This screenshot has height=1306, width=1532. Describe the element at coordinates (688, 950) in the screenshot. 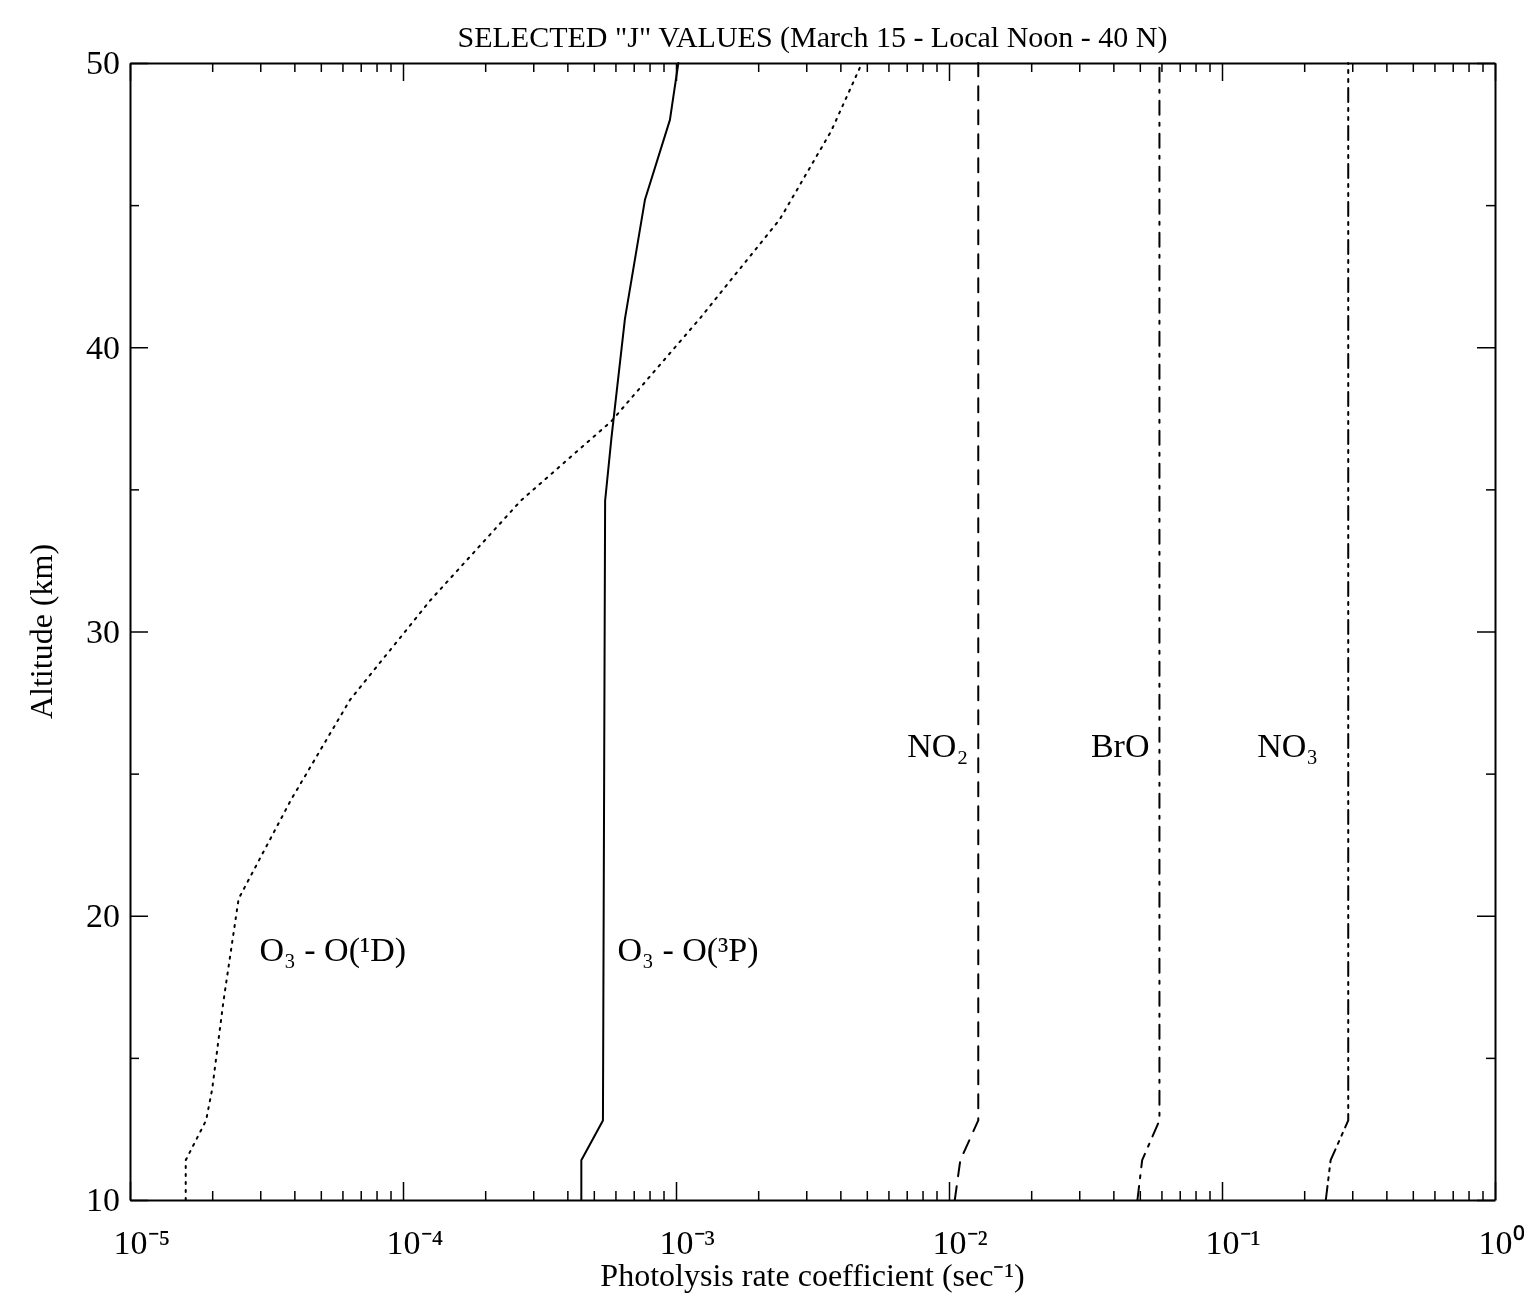

I see `series-label: O₃ - O(³P)` at that location.